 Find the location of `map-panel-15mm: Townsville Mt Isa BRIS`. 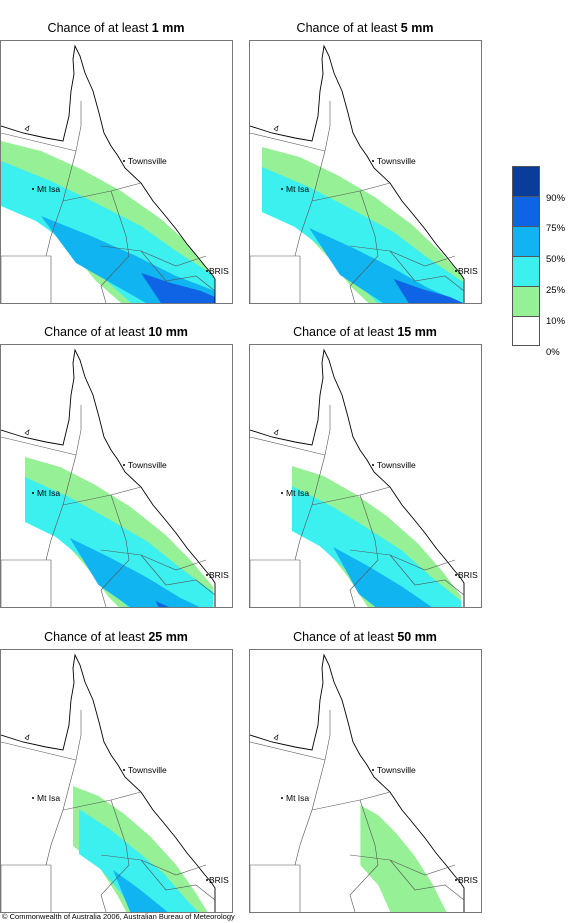

map-panel-15mm: Townsville Mt Isa BRIS is located at coordinates (365, 476).